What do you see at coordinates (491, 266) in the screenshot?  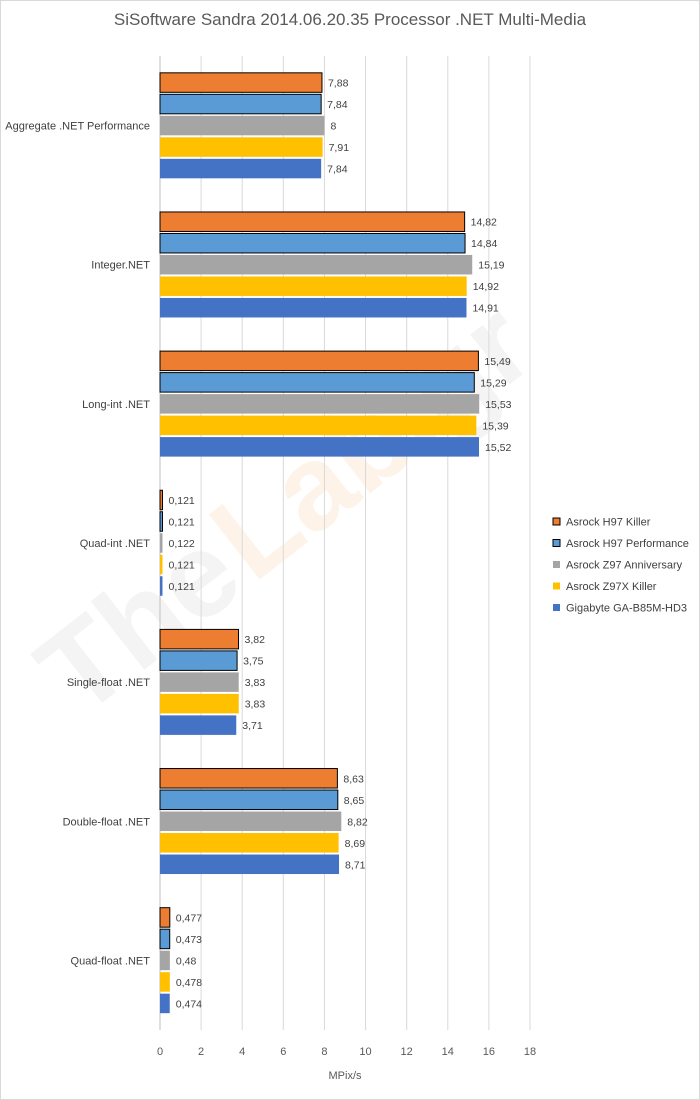 I see `data-label: 15,19` at bounding box center [491, 266].